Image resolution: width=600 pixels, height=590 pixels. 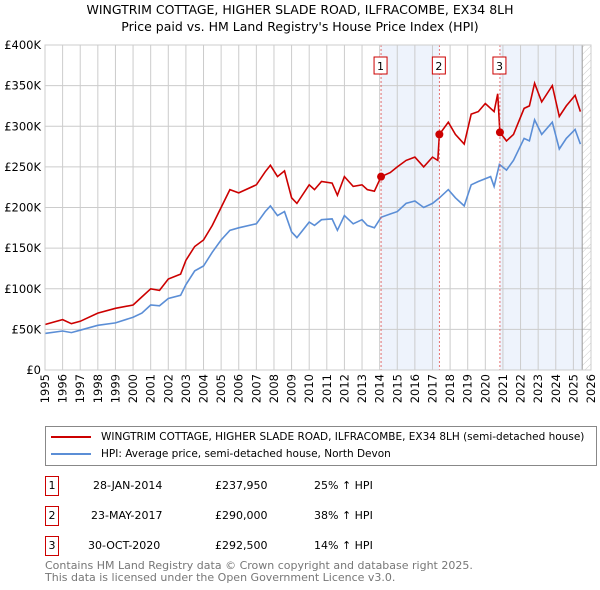 I want to click on legend-swatch-property, so click(x=71, y=437).